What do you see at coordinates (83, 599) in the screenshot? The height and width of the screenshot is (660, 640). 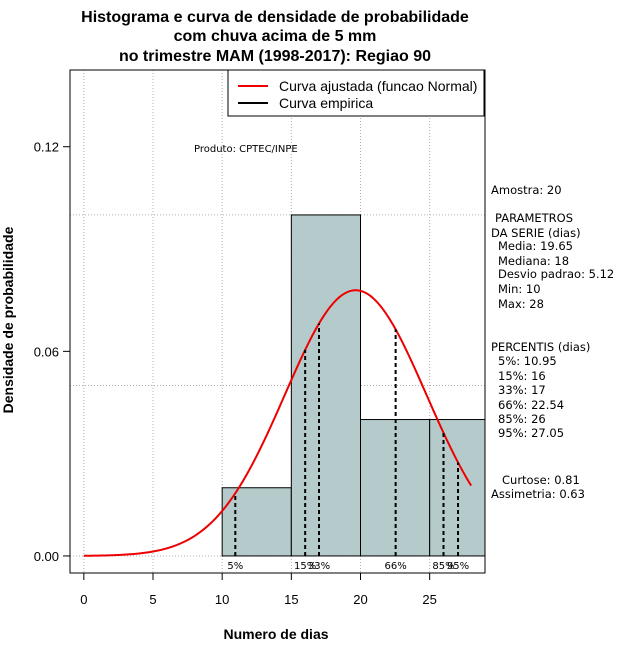 I see `x-tick-label-0: 0` at bounding box center [83, 599].